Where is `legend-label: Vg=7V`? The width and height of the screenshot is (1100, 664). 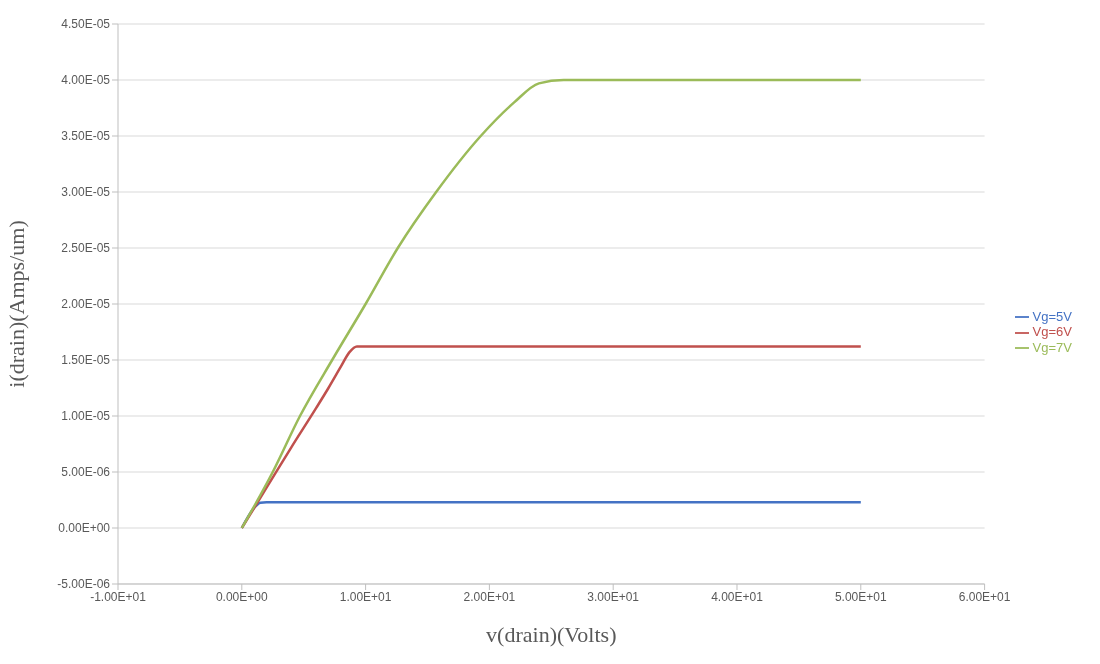
legend-label: Vg=7V is located at coordinates (1052, 347).